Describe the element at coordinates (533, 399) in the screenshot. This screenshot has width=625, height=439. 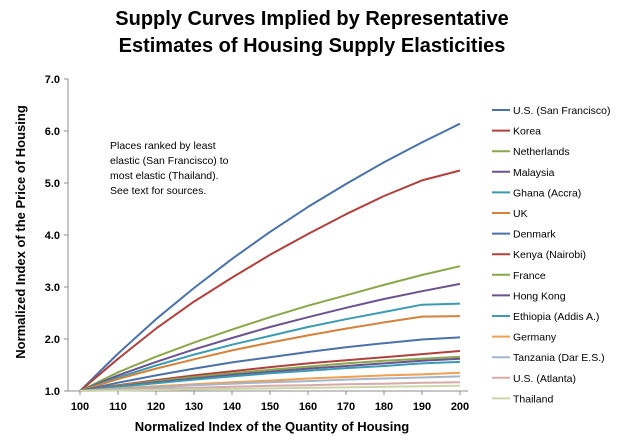
I see `legend-label: Thailand` at that location.